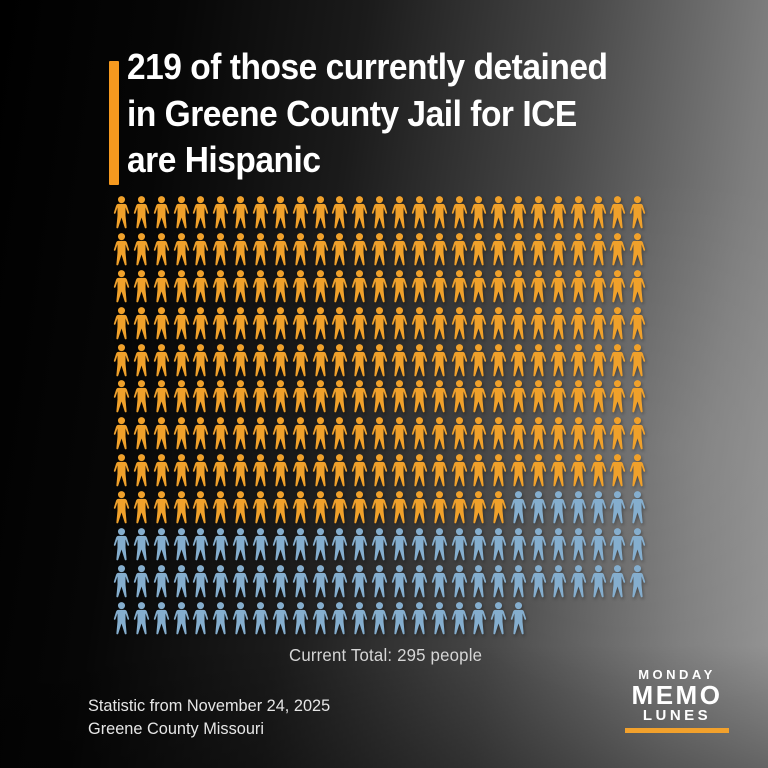 The height and width of the screenshot is (768, 768). I want to click on logo-monday: MONDAY, so click(677, 674).